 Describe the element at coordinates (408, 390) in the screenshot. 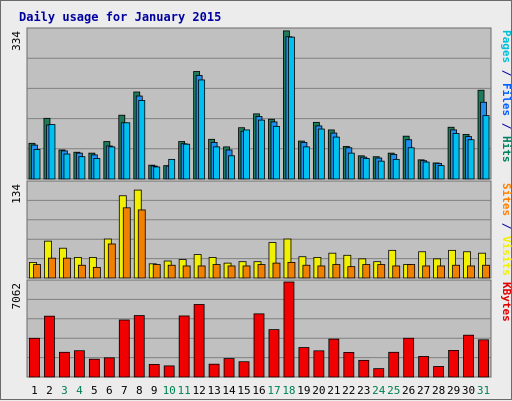

I see `x-tick-label: 26` at that location.